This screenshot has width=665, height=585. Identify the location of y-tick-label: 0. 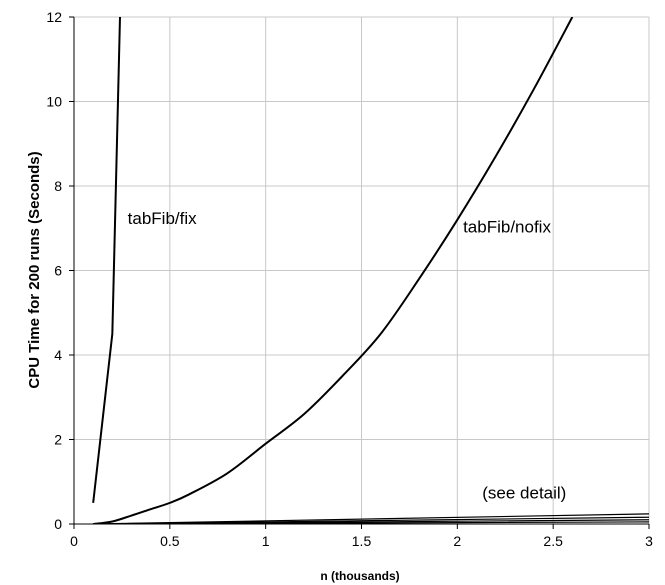
(58, 524).